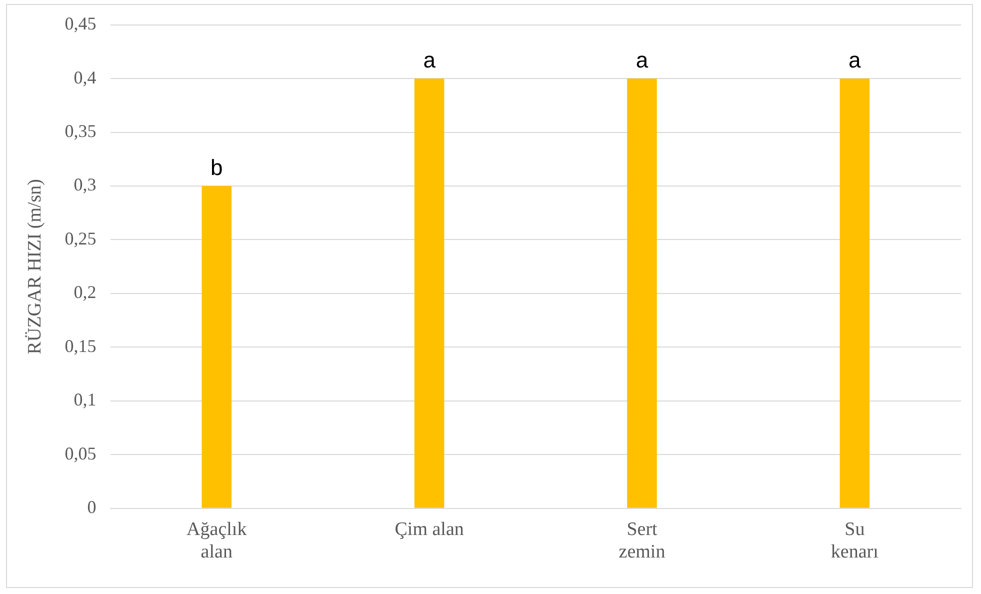 Image resolution: width=981 pixels, height=594 pixels. What do you see at coordinates (85, 184) in the screenshot?
I see `y-tick-label: 0,3` at bounding box center [85, 184].